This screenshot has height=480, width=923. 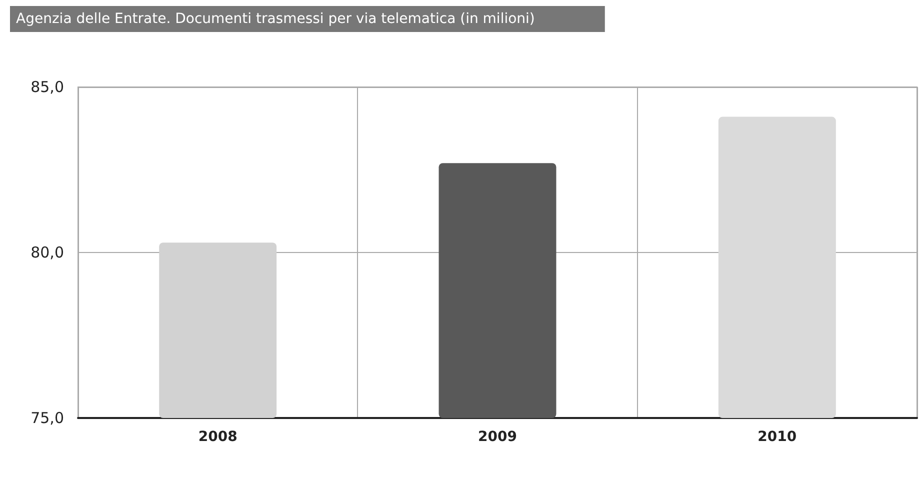 I want to click on y-tick-label: 85,0, so click(x=47, y=87).